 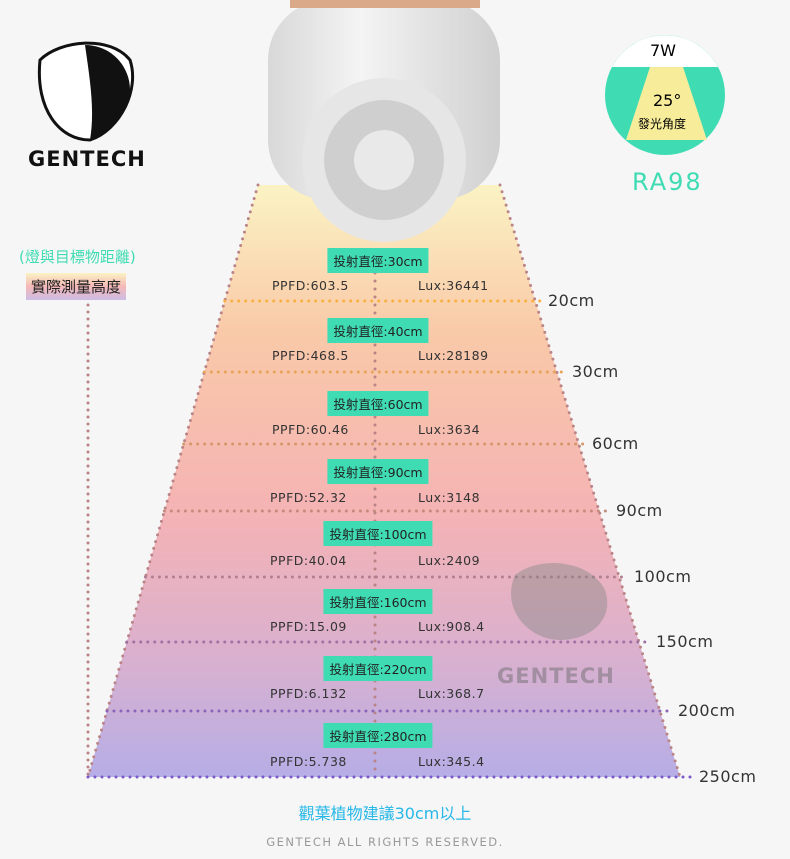 I want to click on ppfd-value: PPFD:5.738, so click(x=308, y=761).